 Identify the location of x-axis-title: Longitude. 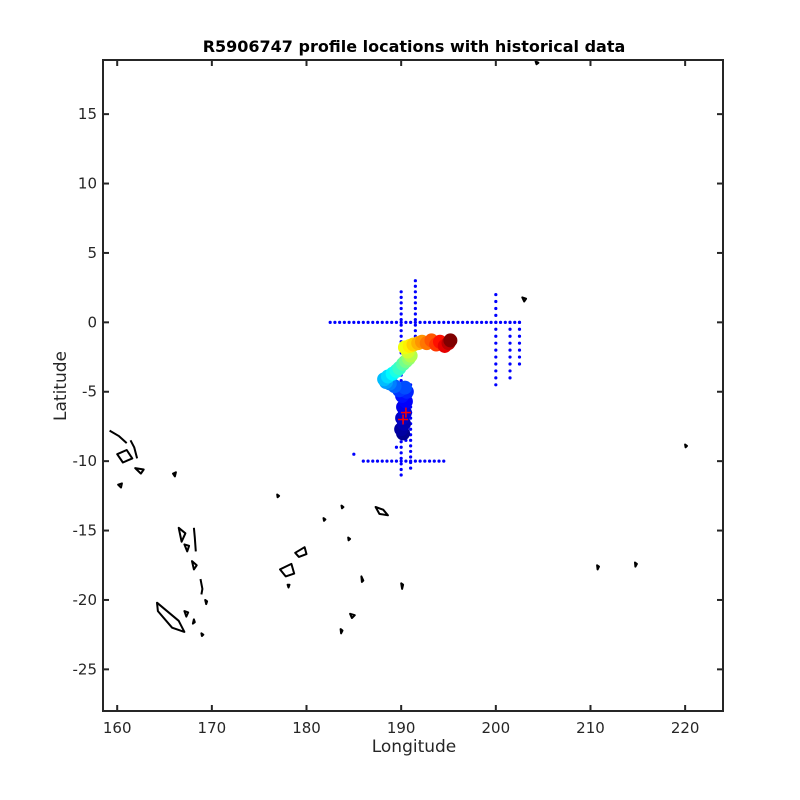
(414, 747).